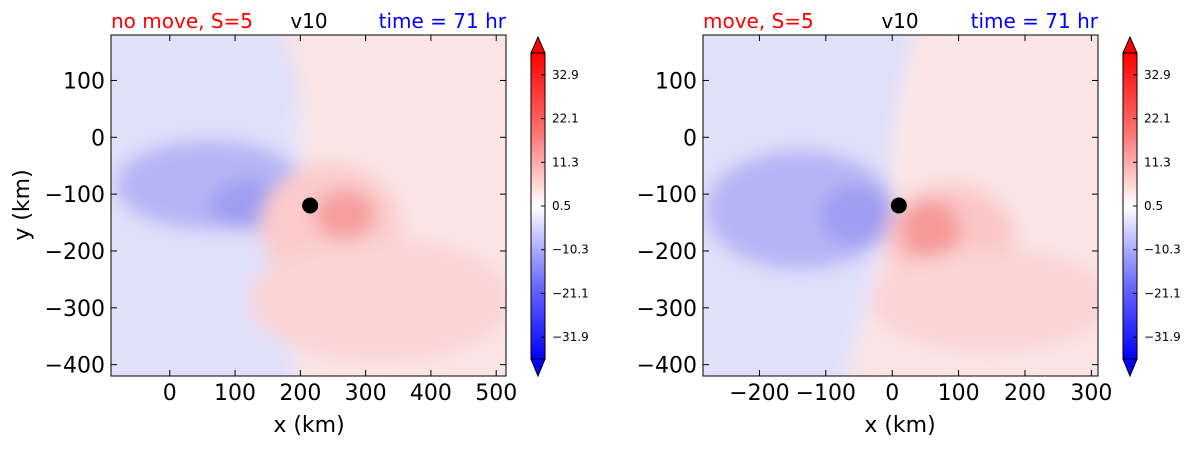 The width and height of the screenshot is (1193, 451). What do you see at coordinates (759, 393) in the screenshot?
I see `x-tick-label: −200` at bounding box center [759, 393].